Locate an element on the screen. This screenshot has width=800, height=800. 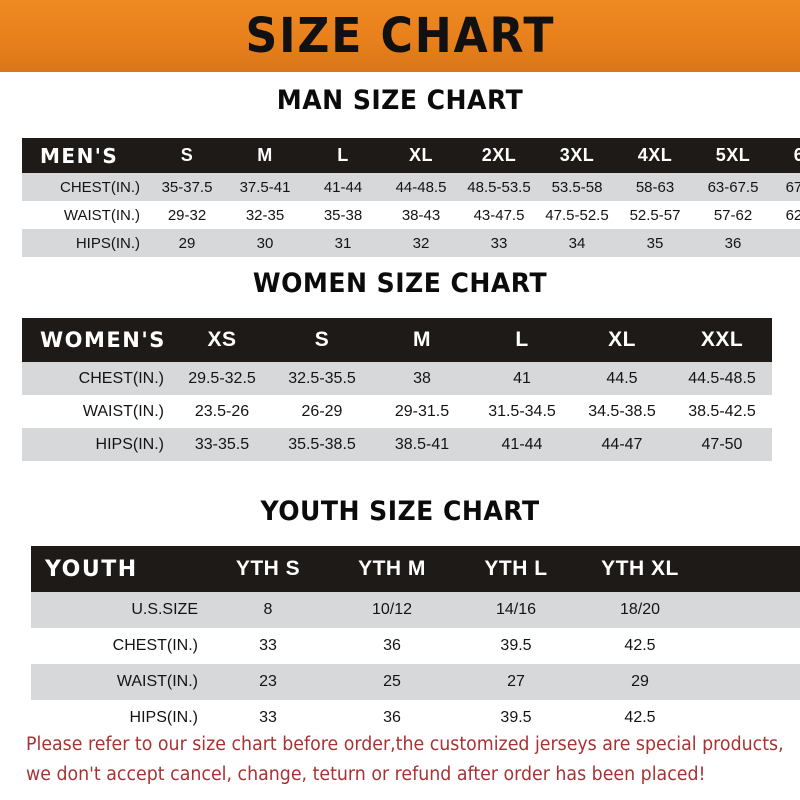
youth-header-row: YOUTH YTH S YTH M YTH L YTH XL is located at coordinates (415, 569).